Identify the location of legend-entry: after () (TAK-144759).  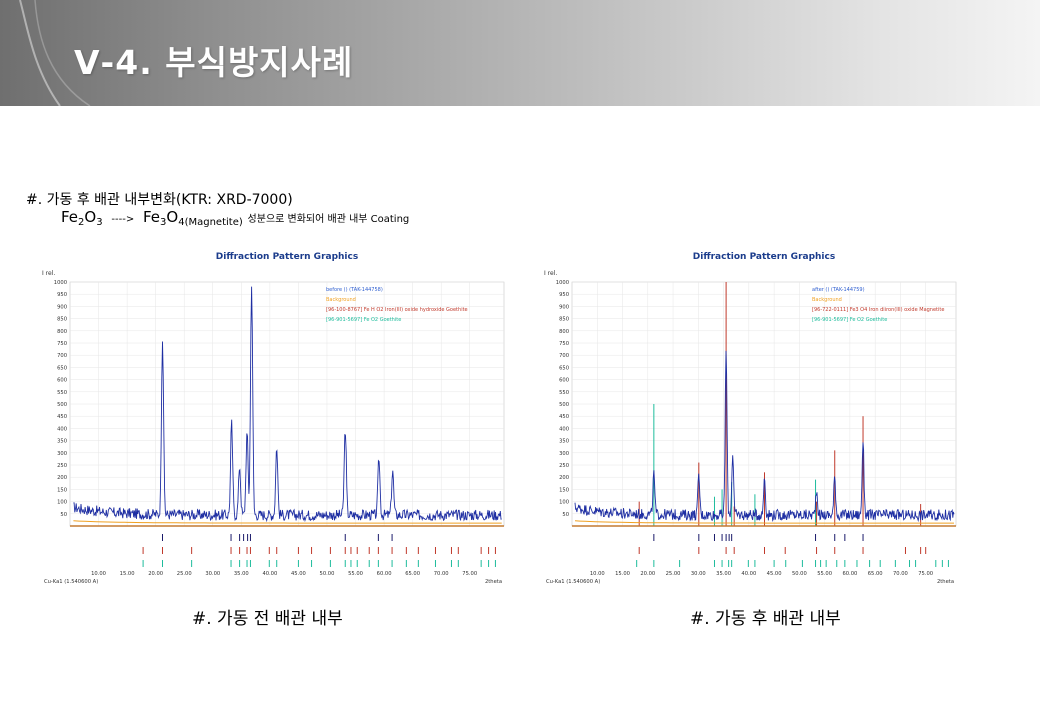
(838, 290).